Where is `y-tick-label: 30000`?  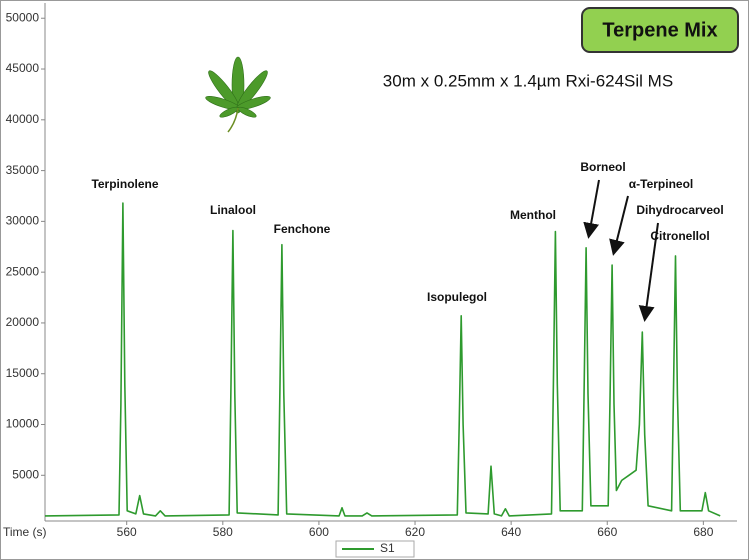 y-tick-label: 30000 is located at coordinates (23, 221).